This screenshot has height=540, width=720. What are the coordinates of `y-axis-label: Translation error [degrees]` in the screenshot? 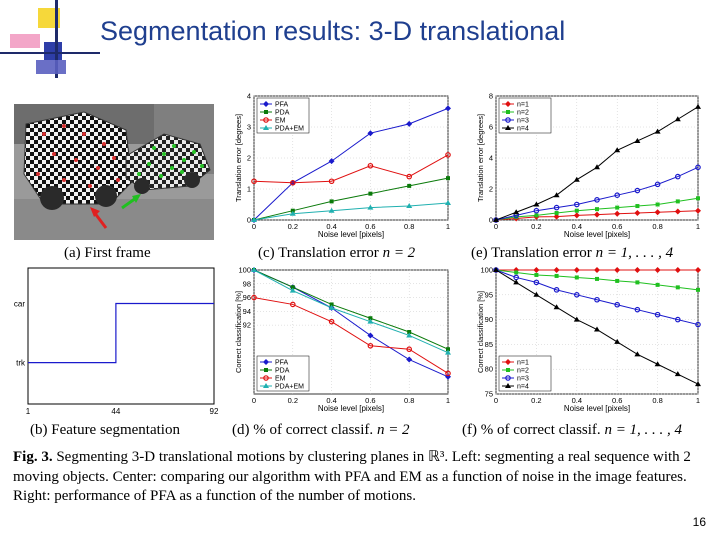 It's located at (238, 158).